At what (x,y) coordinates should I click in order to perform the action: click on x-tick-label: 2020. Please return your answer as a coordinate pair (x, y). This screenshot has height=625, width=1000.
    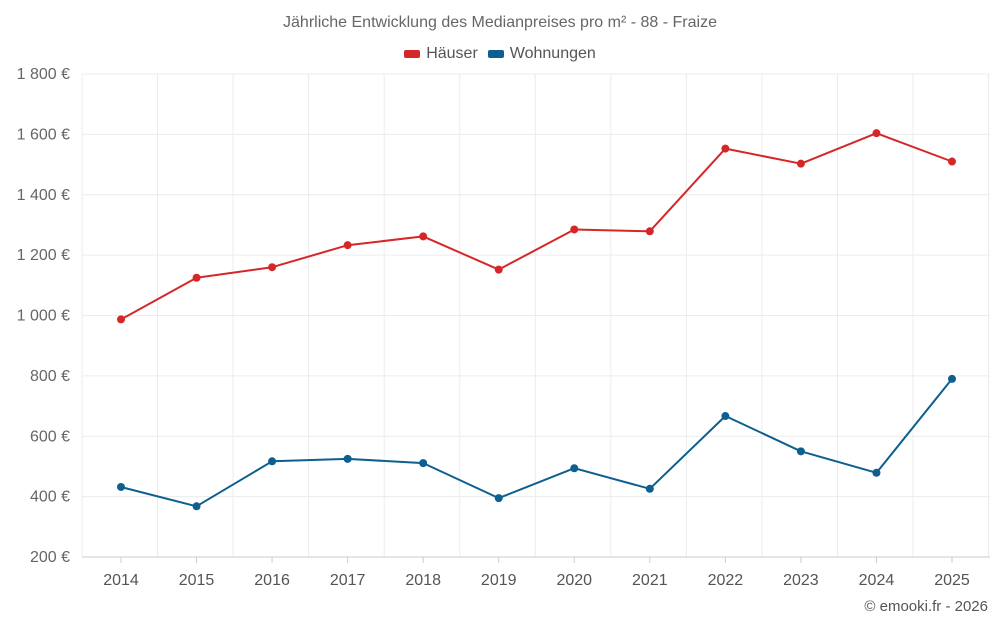
    Looking at the image, I should click on (574, 580).